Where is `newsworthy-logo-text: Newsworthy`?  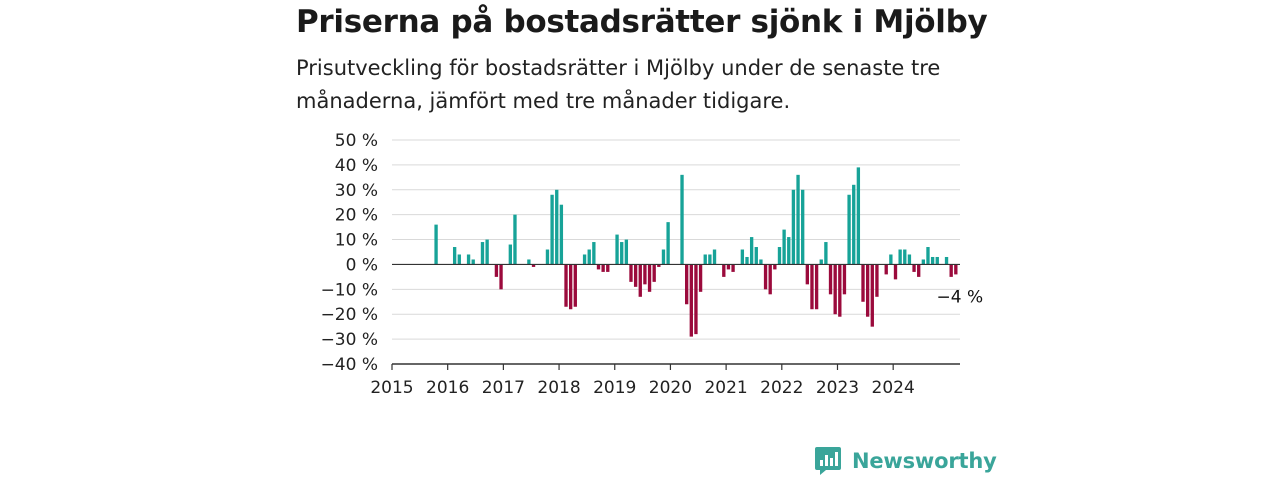
newsworthy-logo-text: Newsworthy is located at coordinates (924, 461).